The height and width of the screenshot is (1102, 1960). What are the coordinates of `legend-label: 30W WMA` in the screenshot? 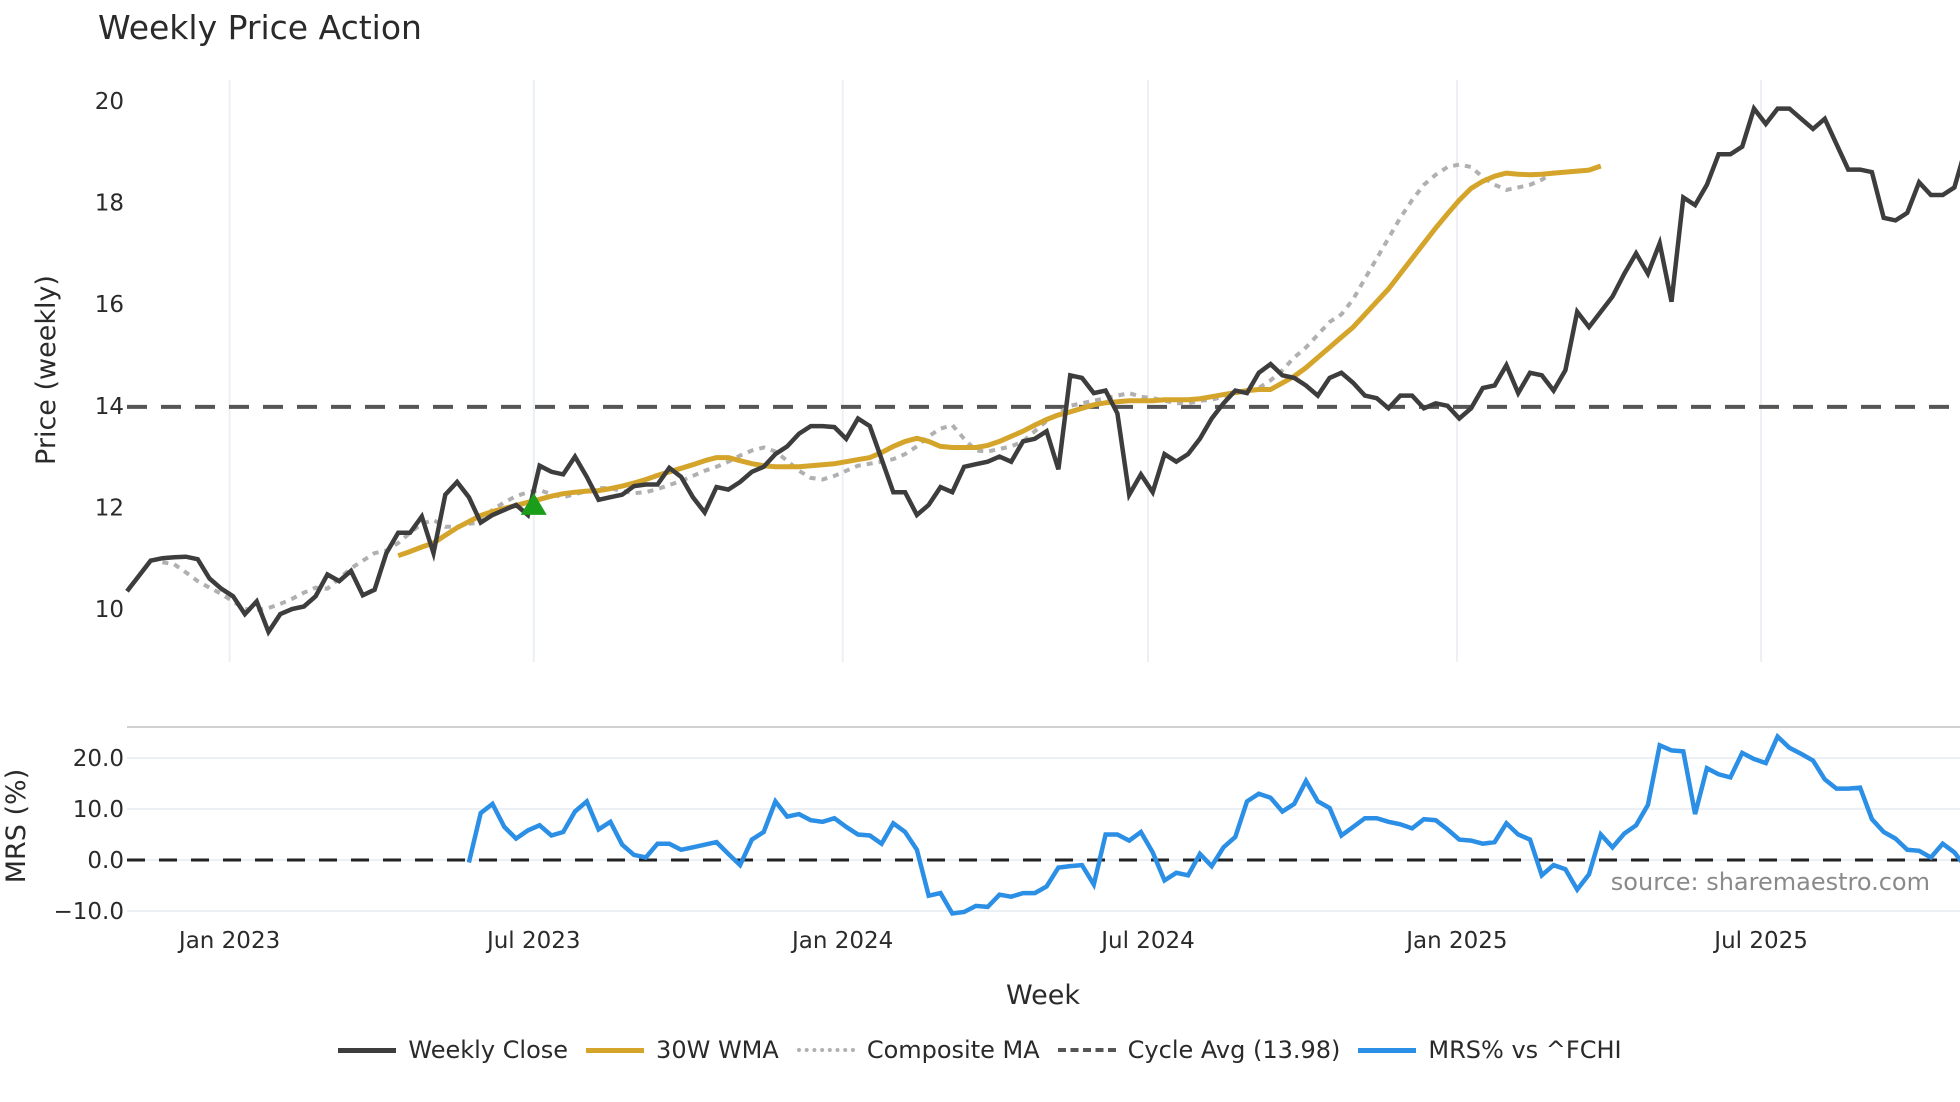 It's located at (717, 1050).